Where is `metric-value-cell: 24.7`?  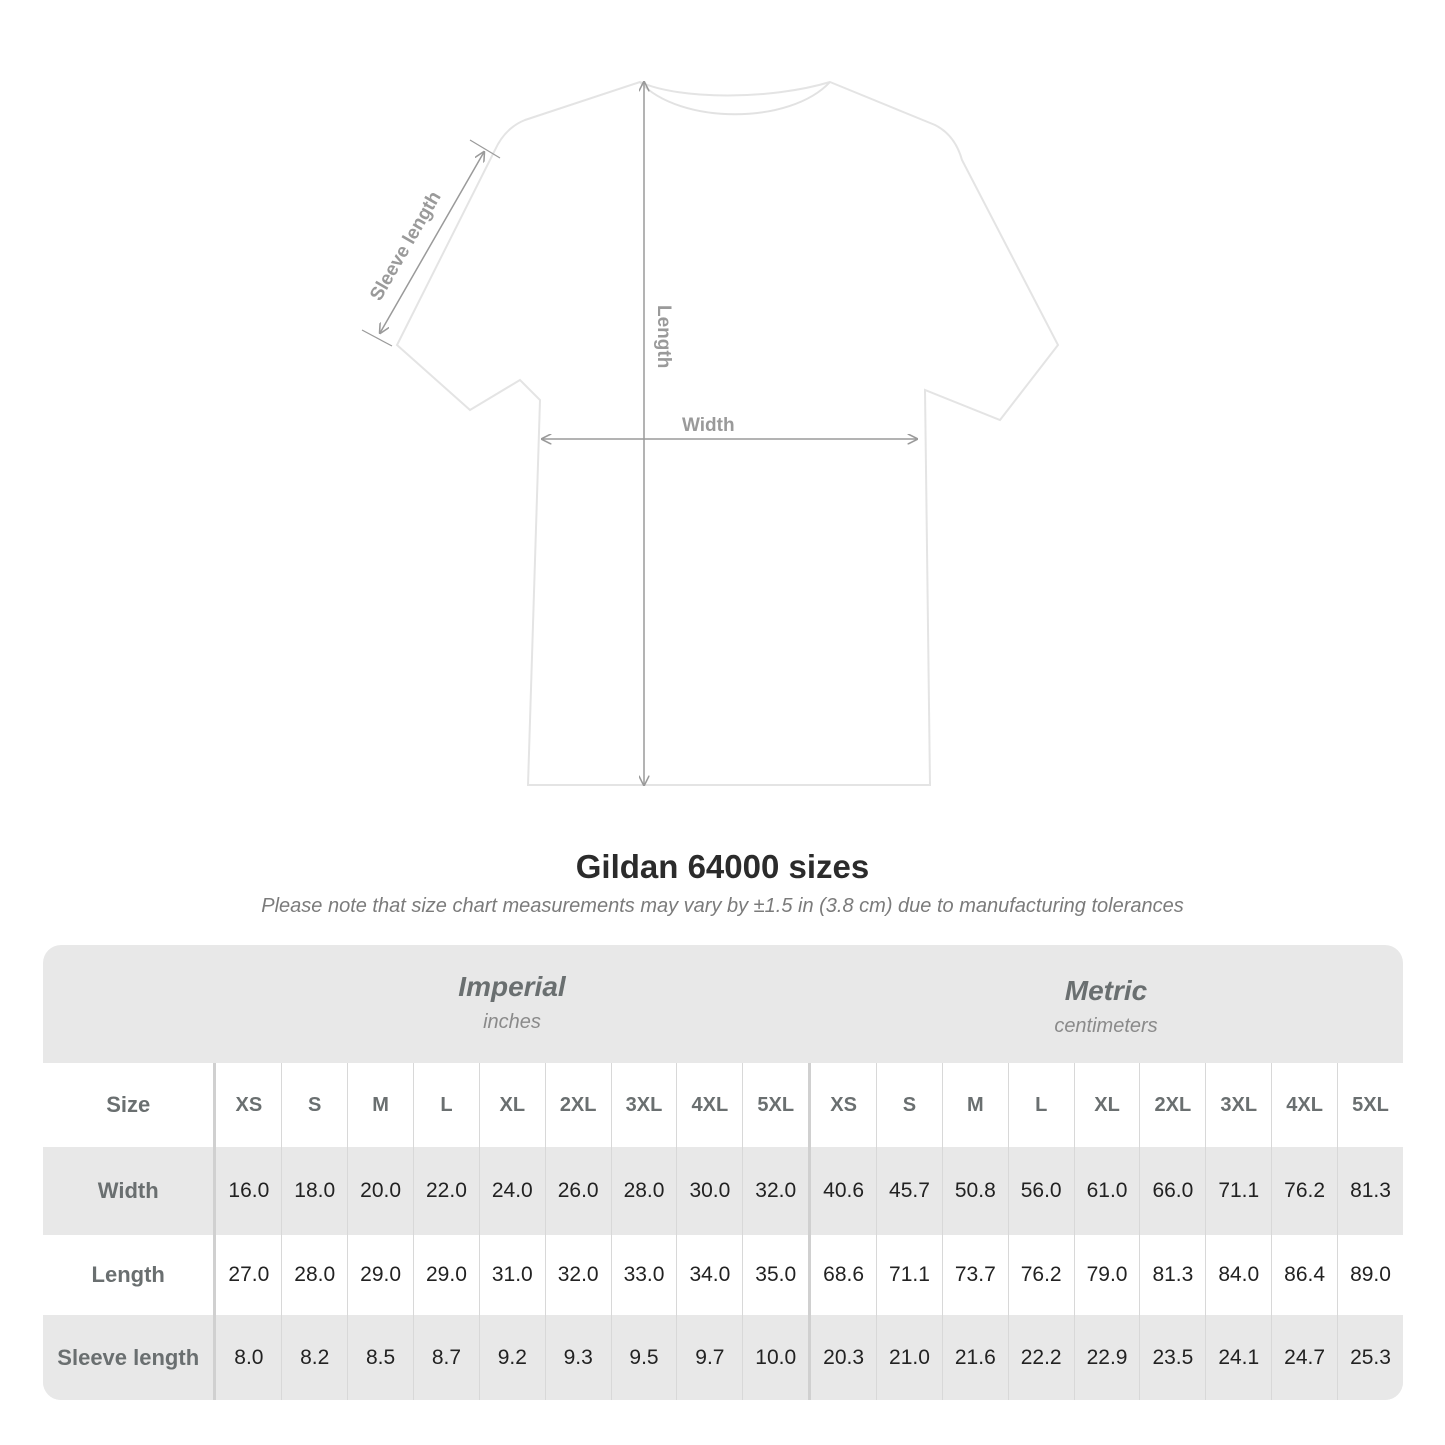
metric-value-cell: 24.7 is located at coordinates (1304, 1357).